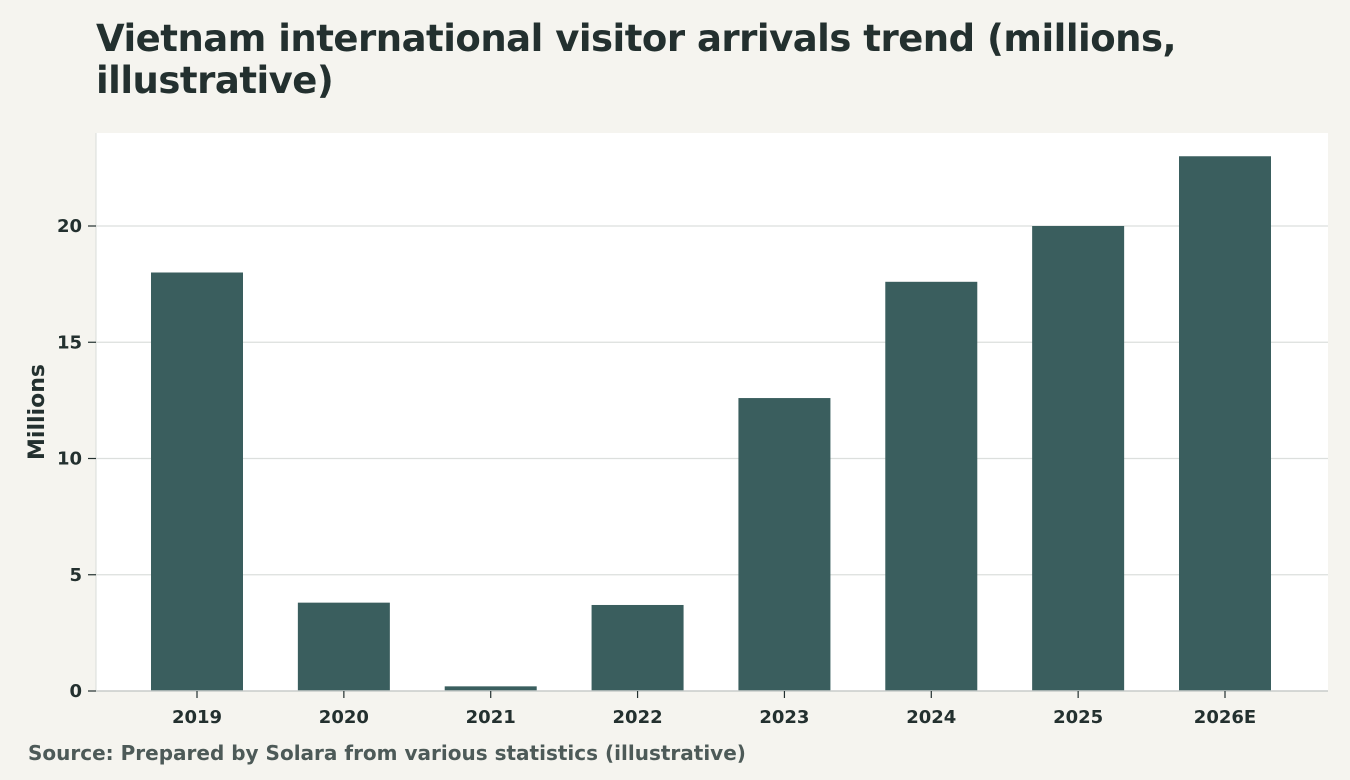 The height and width of the screenshot is (780, 1350). Describe the element at coordinates (931, 717) in the screenshot. I see `x-tick-label-2024: 2024` at that location.